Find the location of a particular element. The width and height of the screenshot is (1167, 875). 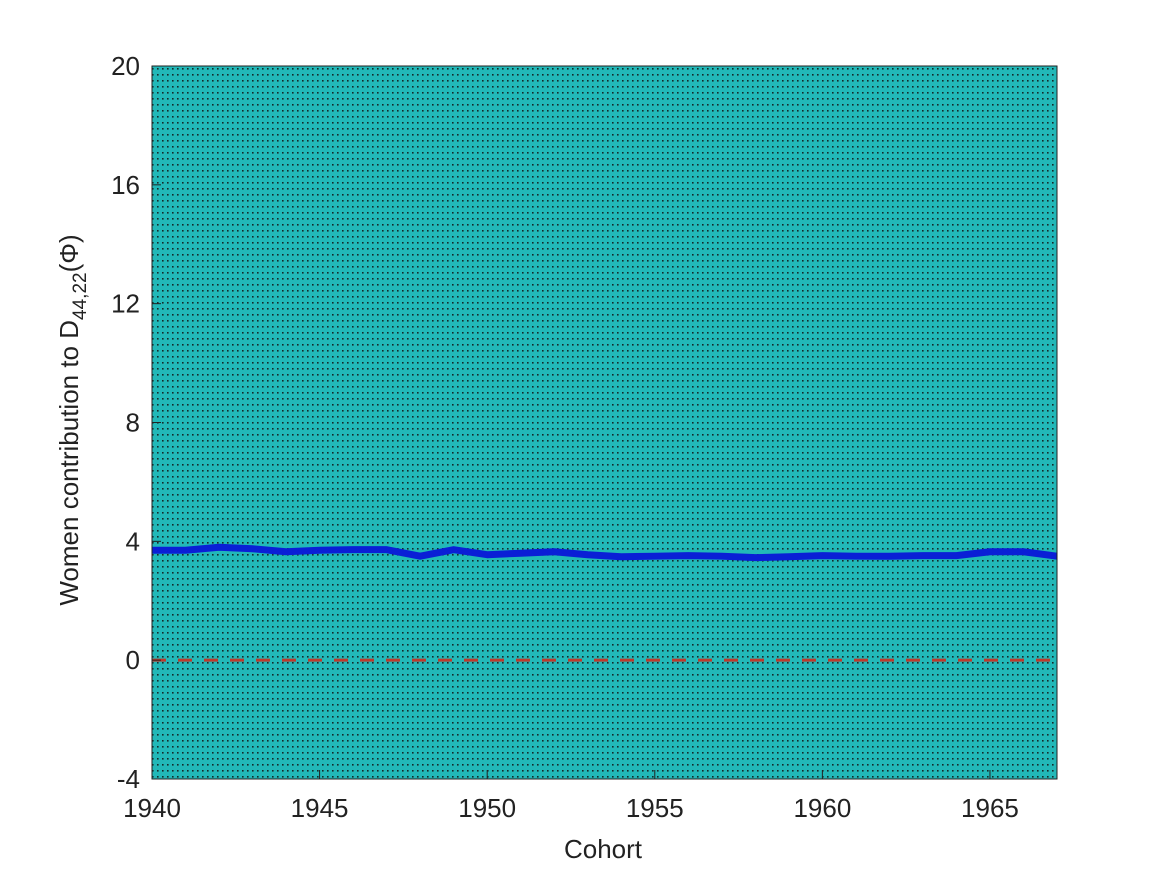

y-tick-label: 8 is located at coordinates (133, 423).